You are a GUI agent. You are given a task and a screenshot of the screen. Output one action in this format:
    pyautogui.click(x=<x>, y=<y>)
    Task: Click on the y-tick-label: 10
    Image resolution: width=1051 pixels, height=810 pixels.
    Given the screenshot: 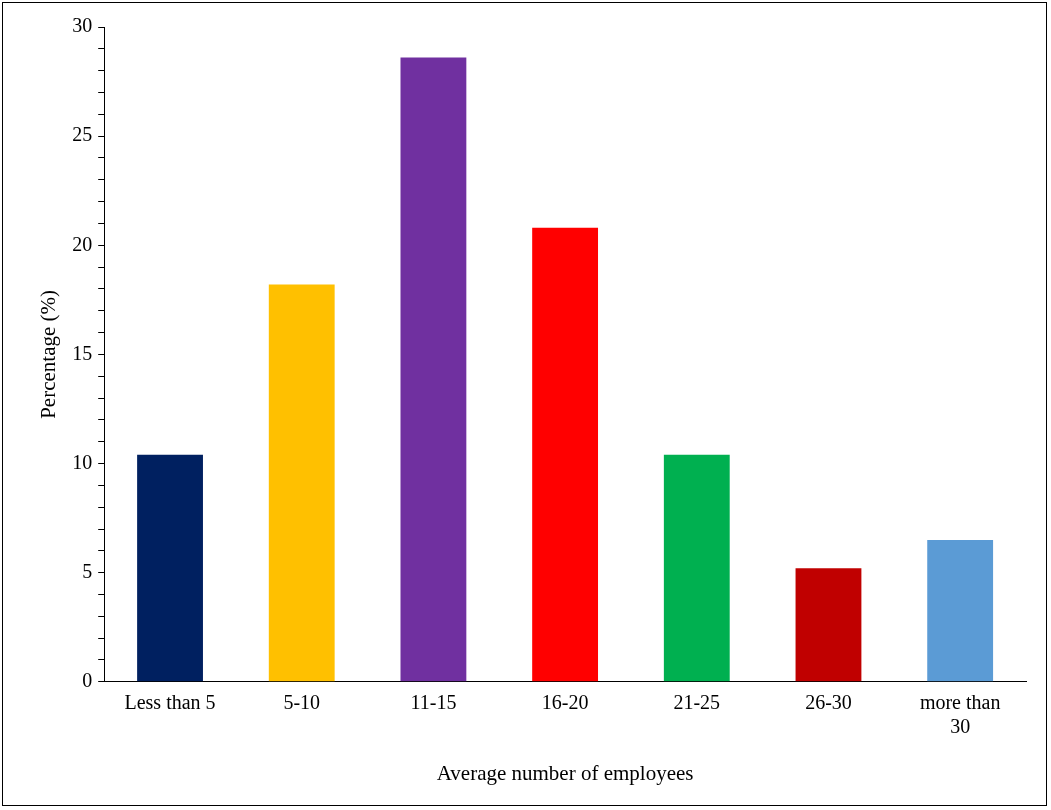 What is the action you would take?
    pyautogui.click(x=82, y=461)
    